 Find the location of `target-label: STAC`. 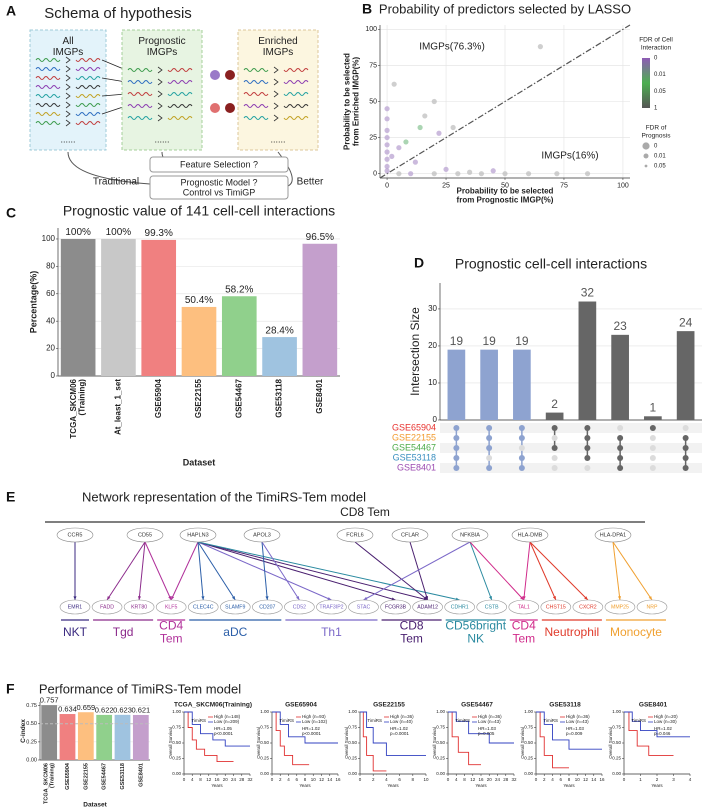

target-label: STAC is located at coordinates (364, 607).